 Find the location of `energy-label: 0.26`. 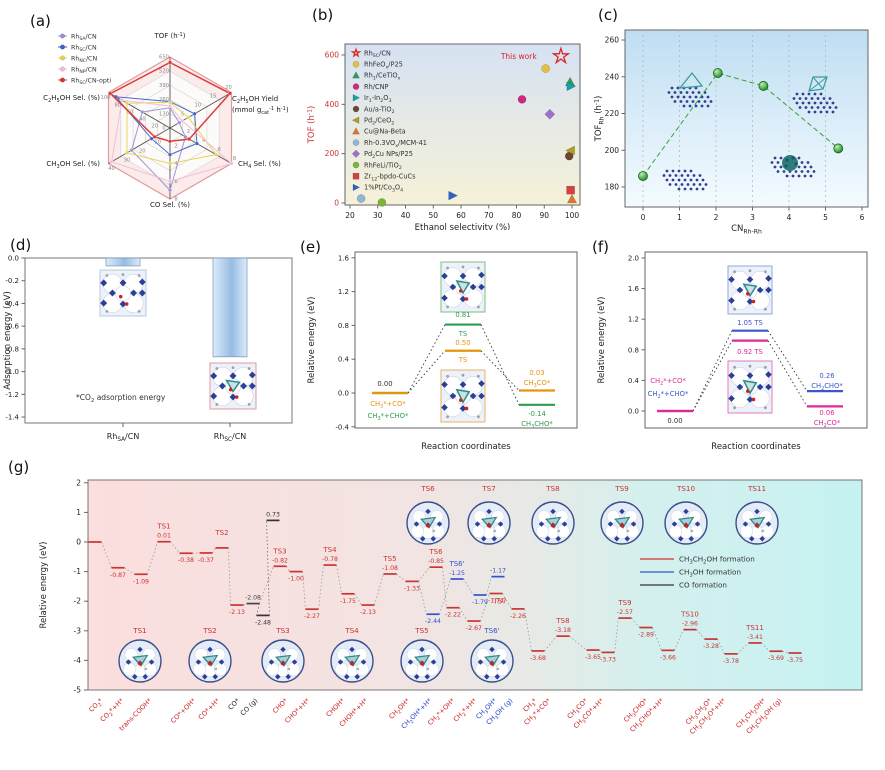

energy-label: 0.26 is located at coordinates (826, 376).